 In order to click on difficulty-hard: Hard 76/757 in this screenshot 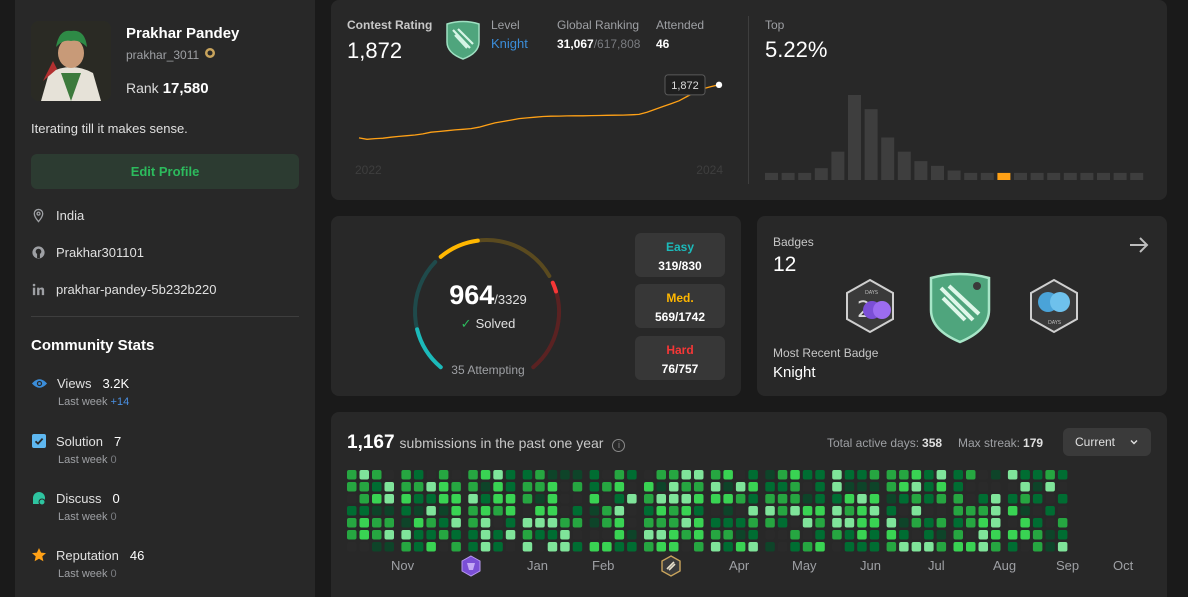, I will do `click(680, 358)`.